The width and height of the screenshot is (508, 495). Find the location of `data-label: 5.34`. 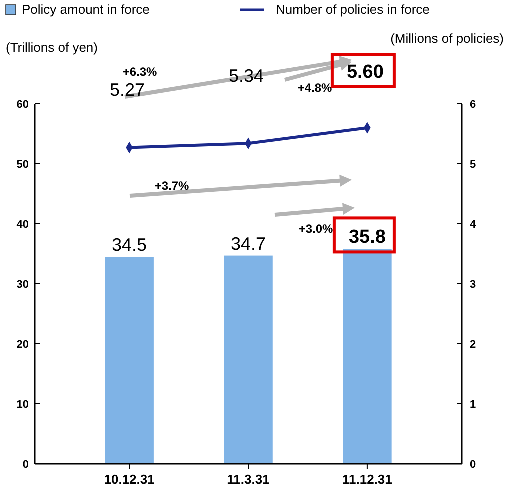

data-label: 5.34 is located at coordinates (246, 76).